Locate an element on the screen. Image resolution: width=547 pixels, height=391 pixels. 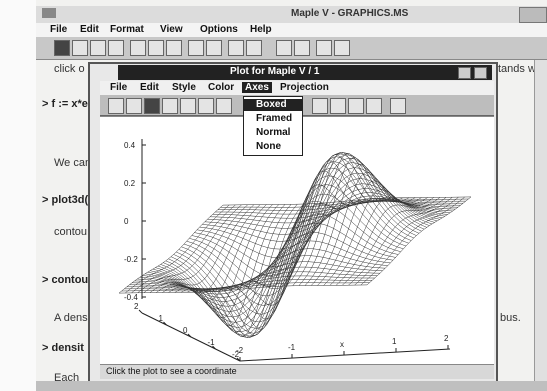
plot-menu-edit: Edit is located at coordinates (149, 87).